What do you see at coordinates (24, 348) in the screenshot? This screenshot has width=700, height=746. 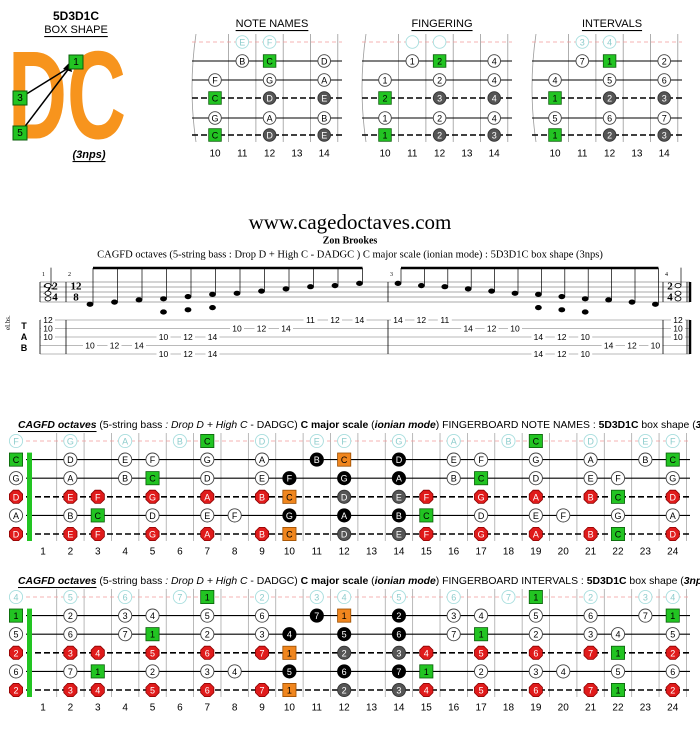 I see `tab-clef: B` at bounding box center [24, 348].